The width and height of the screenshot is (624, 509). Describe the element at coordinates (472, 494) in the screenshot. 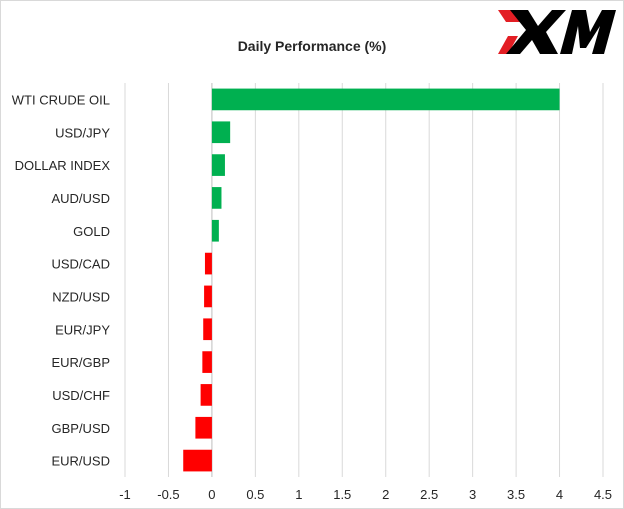

I see `x-tick-label: 3` at that location.